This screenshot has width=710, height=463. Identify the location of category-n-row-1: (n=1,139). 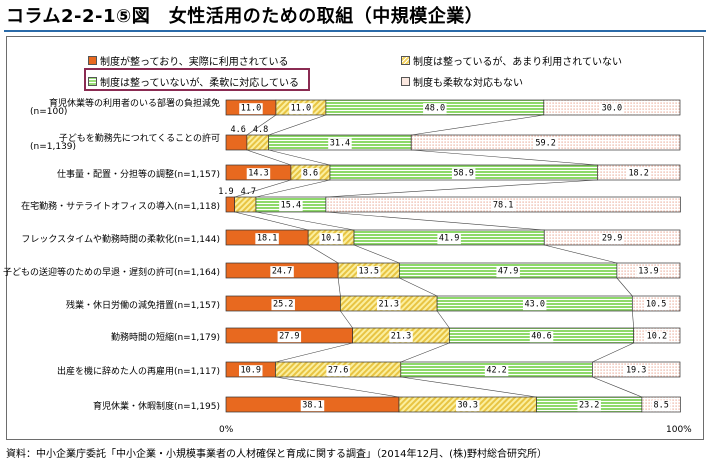
(53, 147).